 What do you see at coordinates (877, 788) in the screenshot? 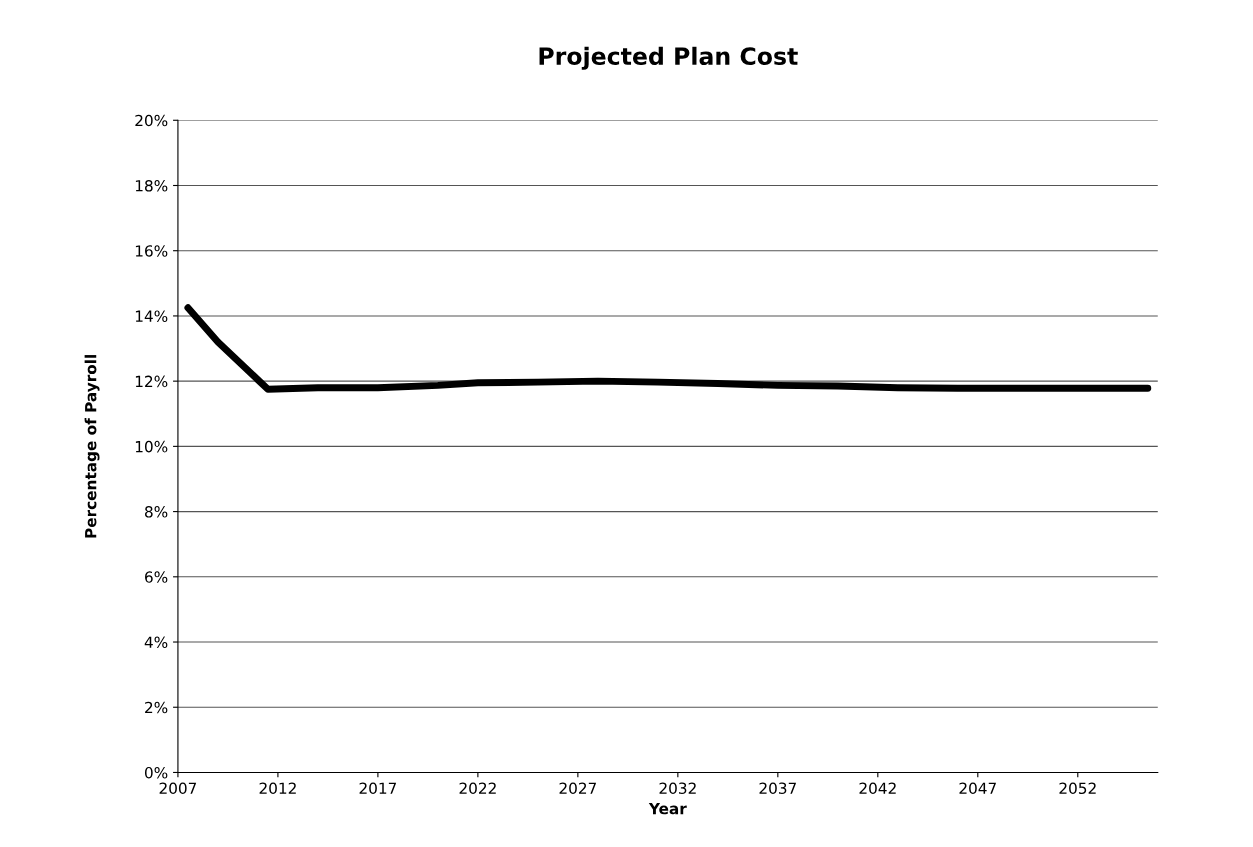
I see `x-tick-label: 2042` at bounding box center [877, 788].